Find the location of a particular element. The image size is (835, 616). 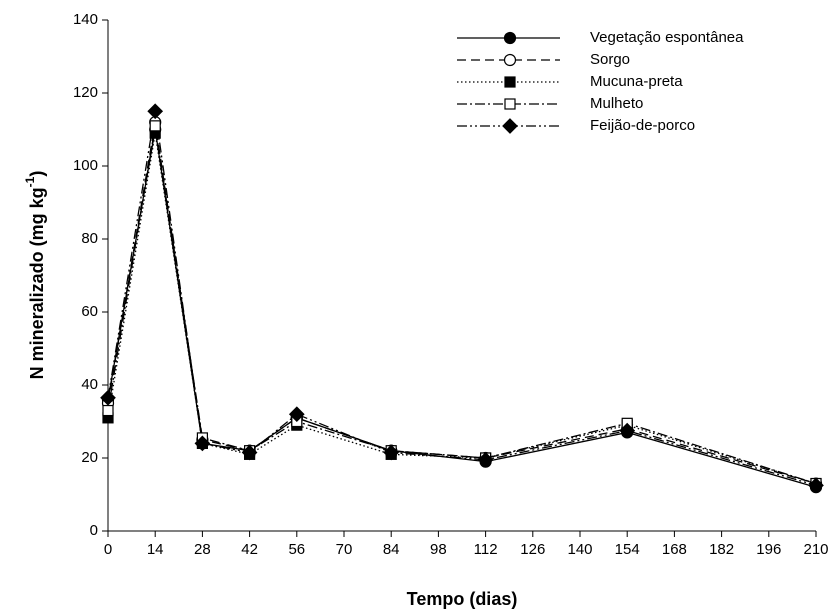

y-tick-label: 140 is located at coordinates (85, 19).